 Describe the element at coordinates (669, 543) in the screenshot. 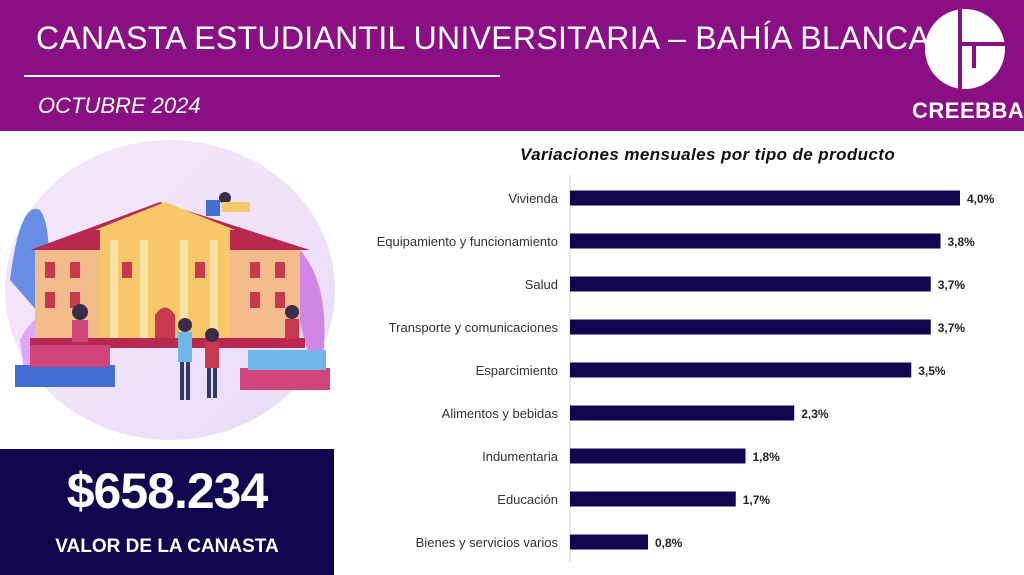

I see `data-label: 0,8%` at that location.